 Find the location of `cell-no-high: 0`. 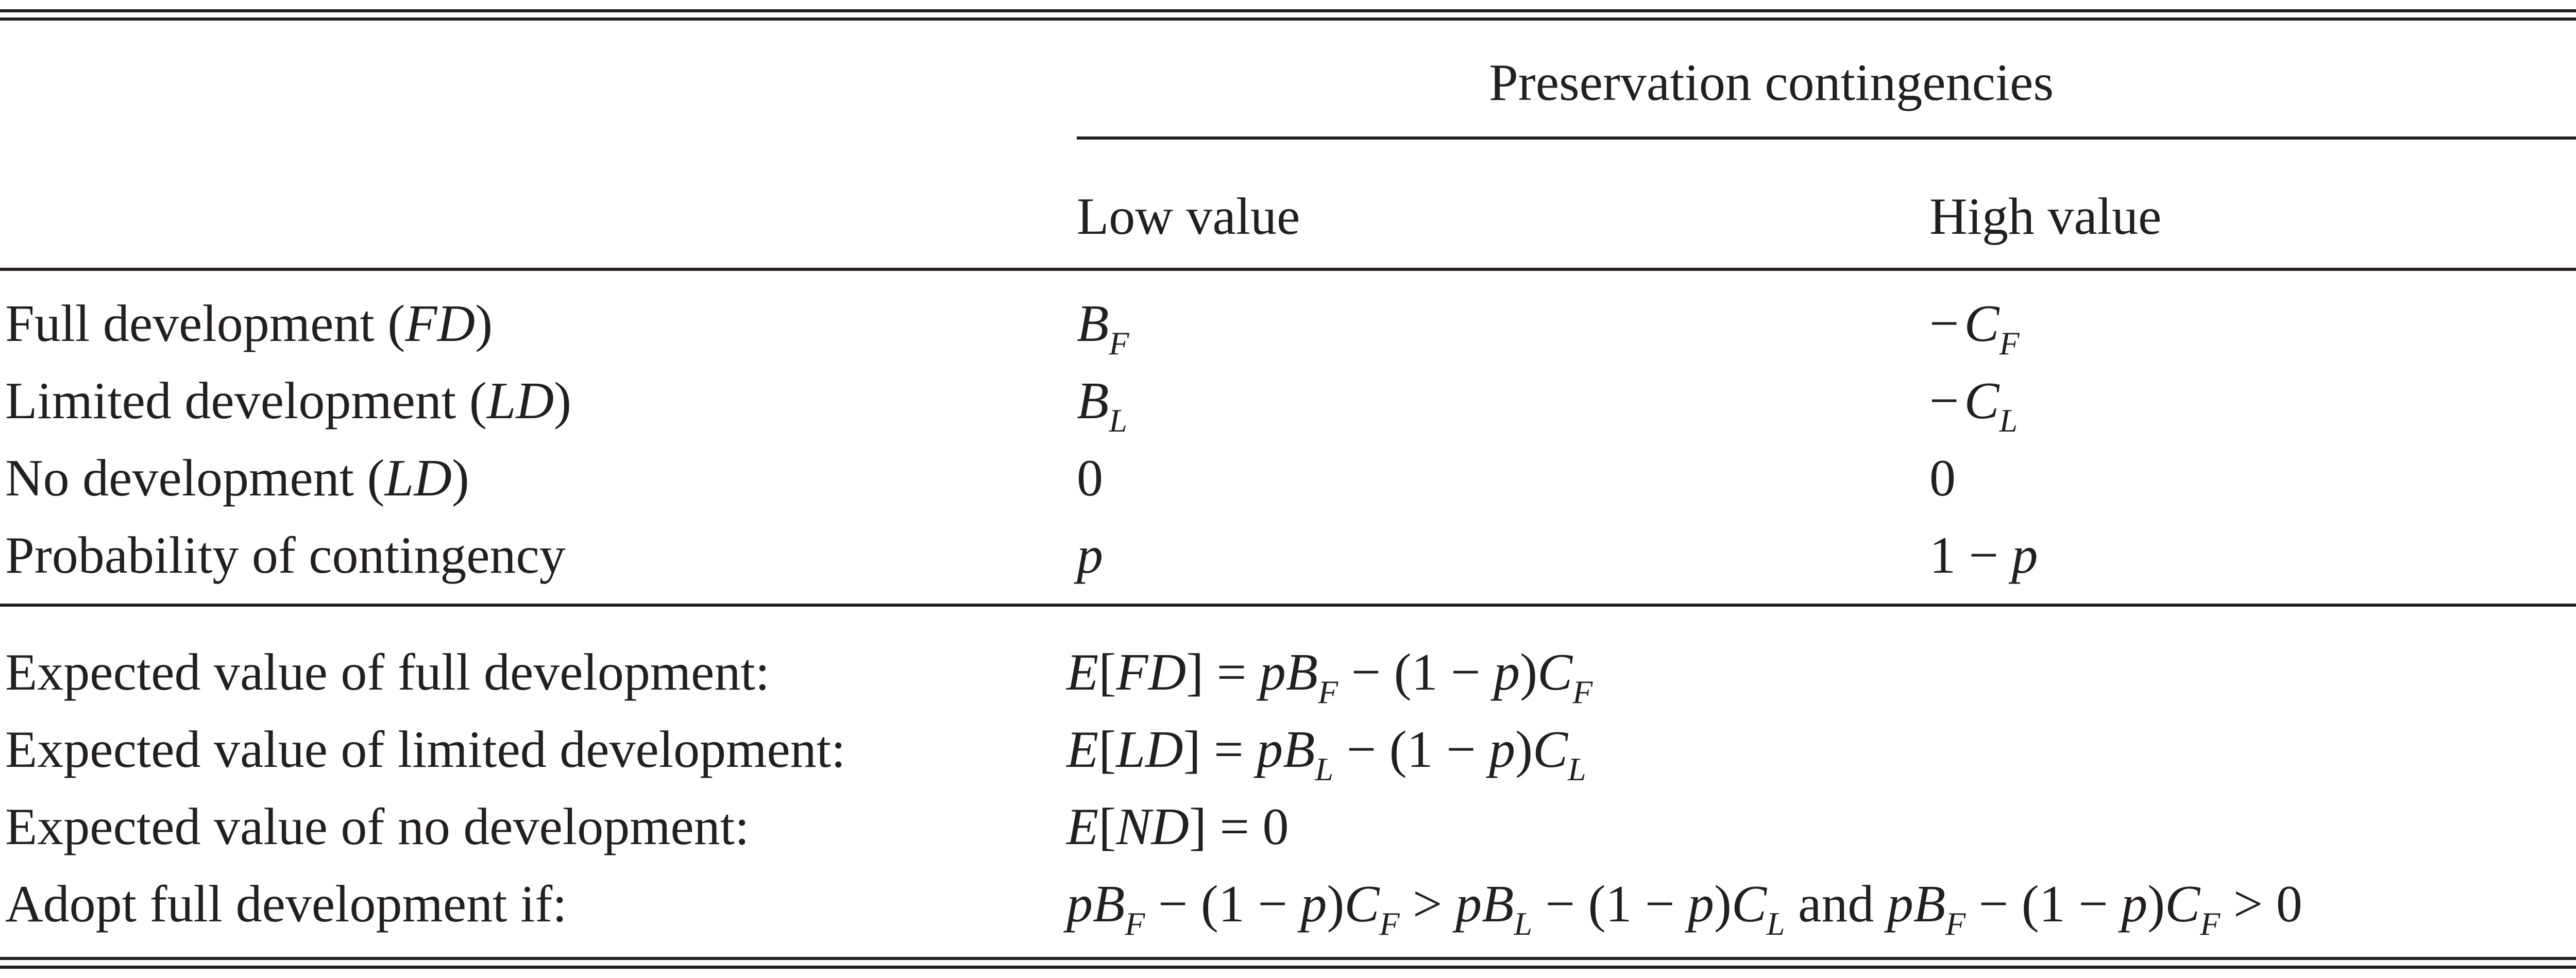

cell-no-high: 0 is located at coordinates (1942, 478).